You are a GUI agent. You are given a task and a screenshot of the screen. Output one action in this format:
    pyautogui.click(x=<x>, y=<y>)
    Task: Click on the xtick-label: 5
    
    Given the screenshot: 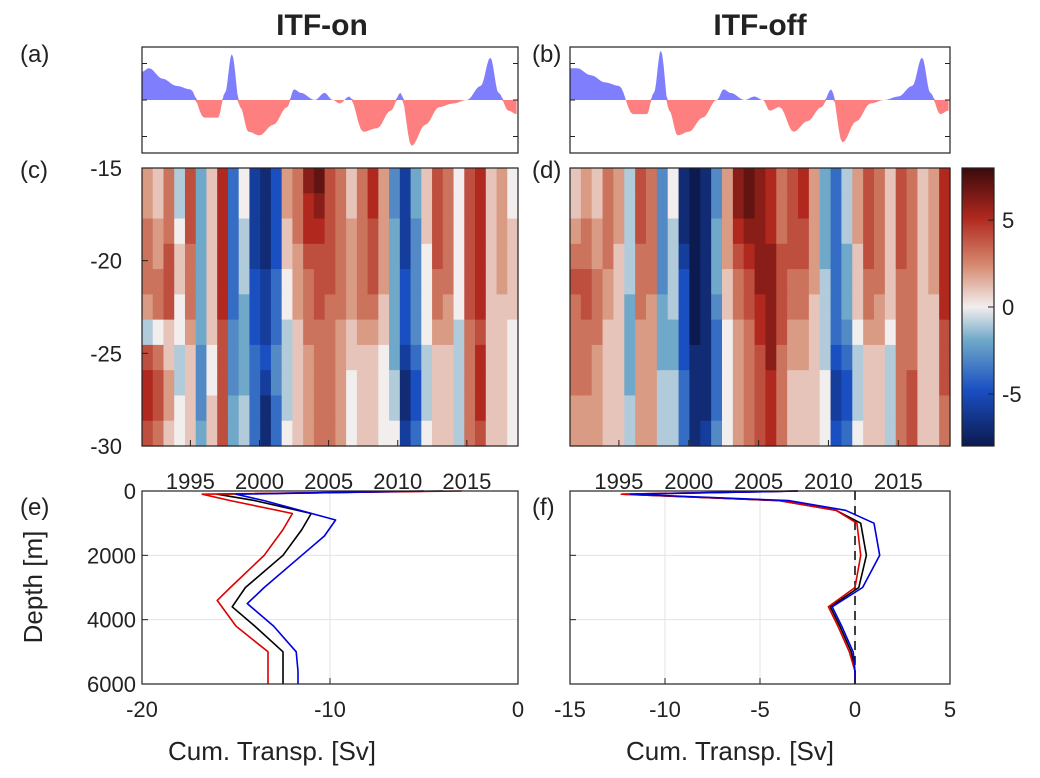 What is the action you would take?
    pyautogui.click(x=950, y=709)
    